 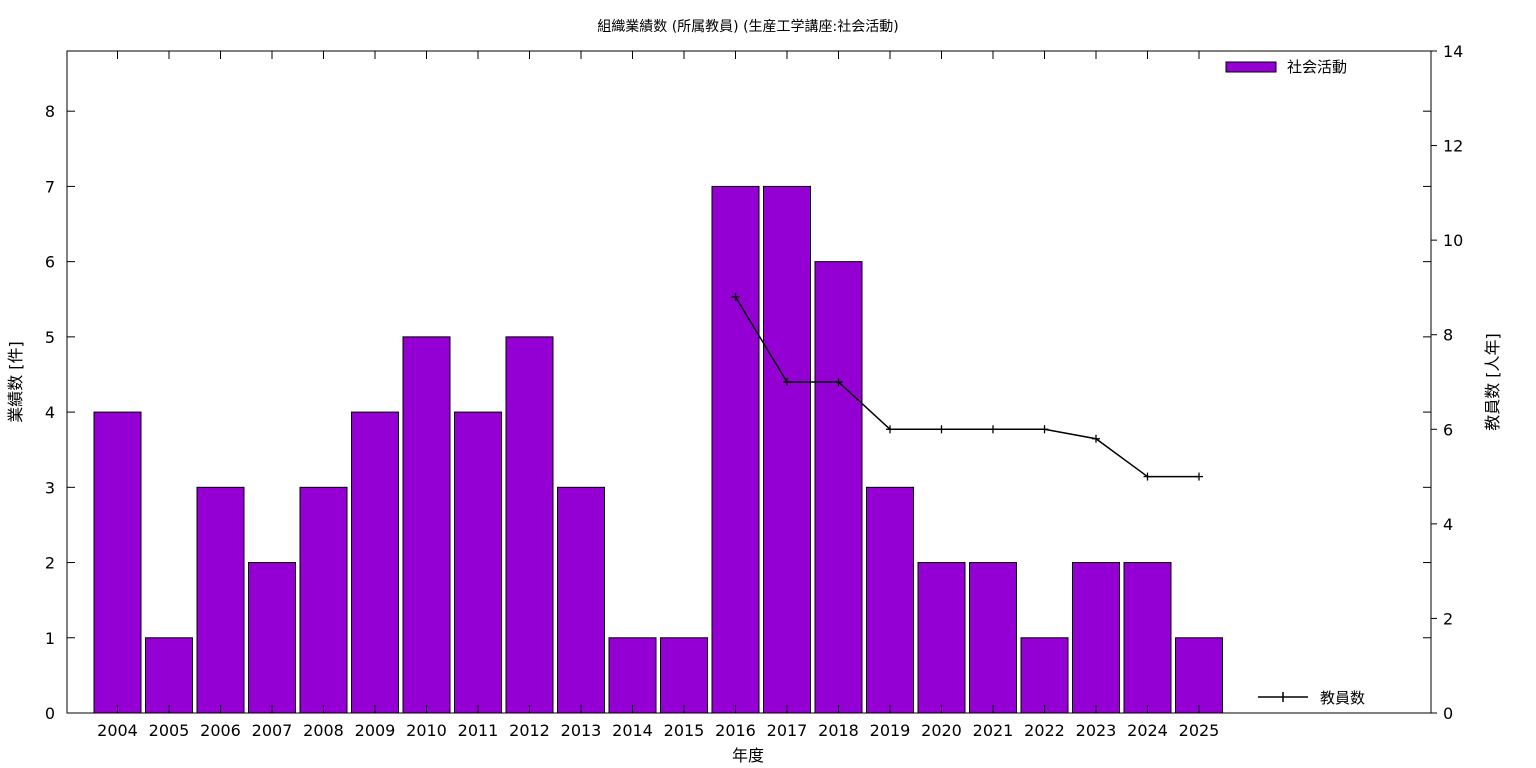 What do you see at coordinates (50, 713) in the screenshot?
I see `y-tick-label: 0` at bounding box center [50, 713].